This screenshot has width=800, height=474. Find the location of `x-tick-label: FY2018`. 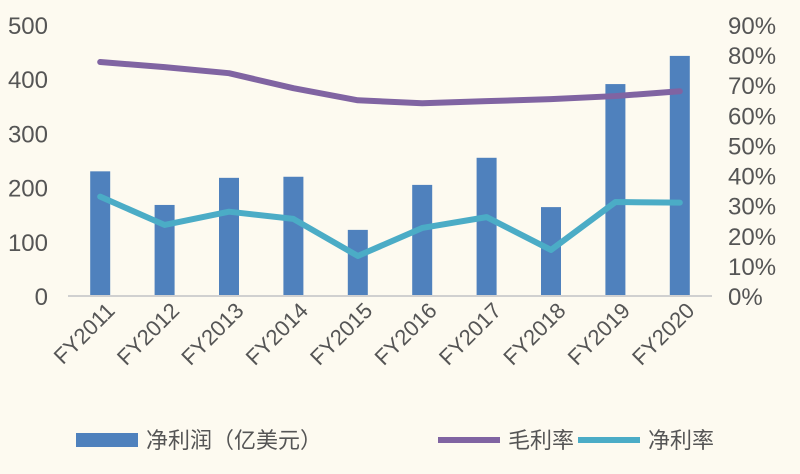

x-tick-label: FY2018 is located at coordinates (534, 334).